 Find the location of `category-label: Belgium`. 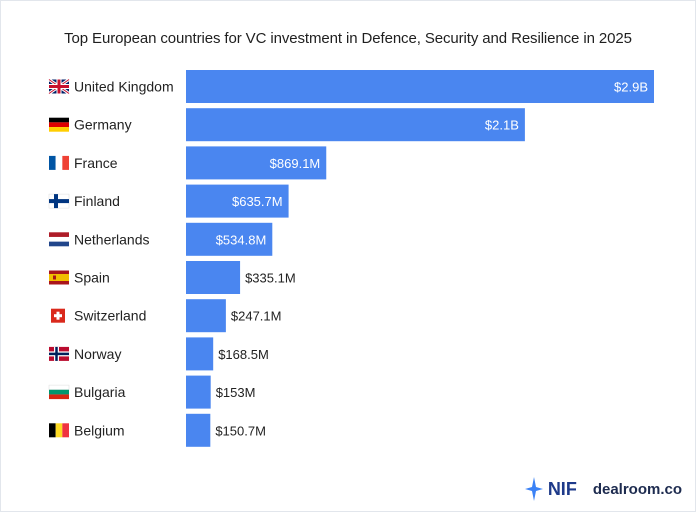

category-label: Belgium is located at coordinates (99, 430).